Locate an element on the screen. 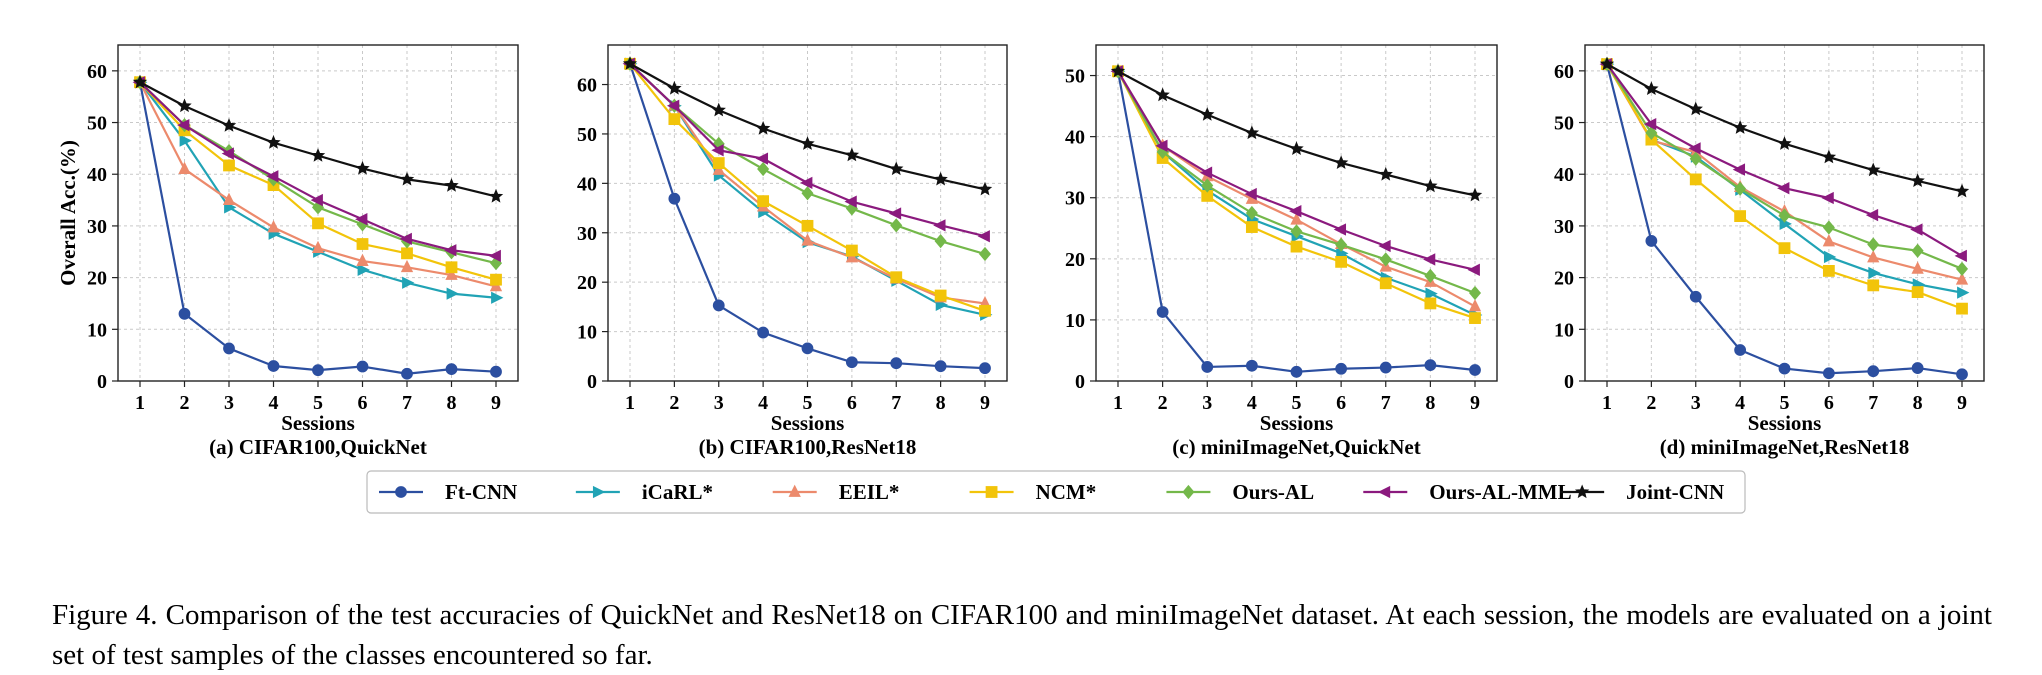 This screenshot has width=2042, height=675. legend-box is located at coordinates (1056, 492).